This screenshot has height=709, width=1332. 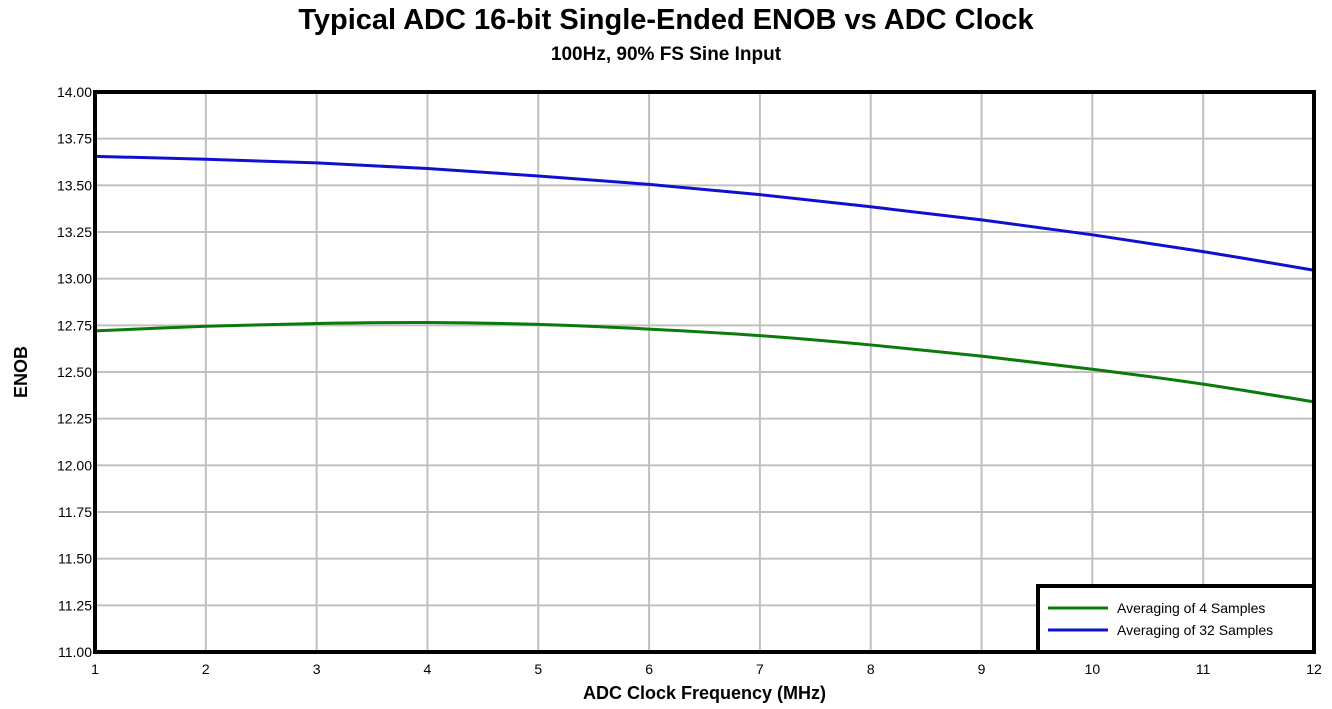 What do you see at coordinates (428, 669) in the screenshot?
I see `x-tick-label: 4` at bounding box center [428, 669].